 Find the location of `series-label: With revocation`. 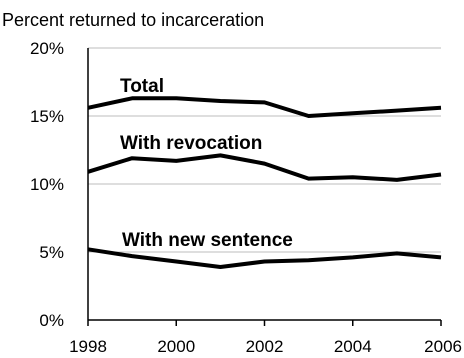

series-label: With revocation is located at coordinates (191, 143).